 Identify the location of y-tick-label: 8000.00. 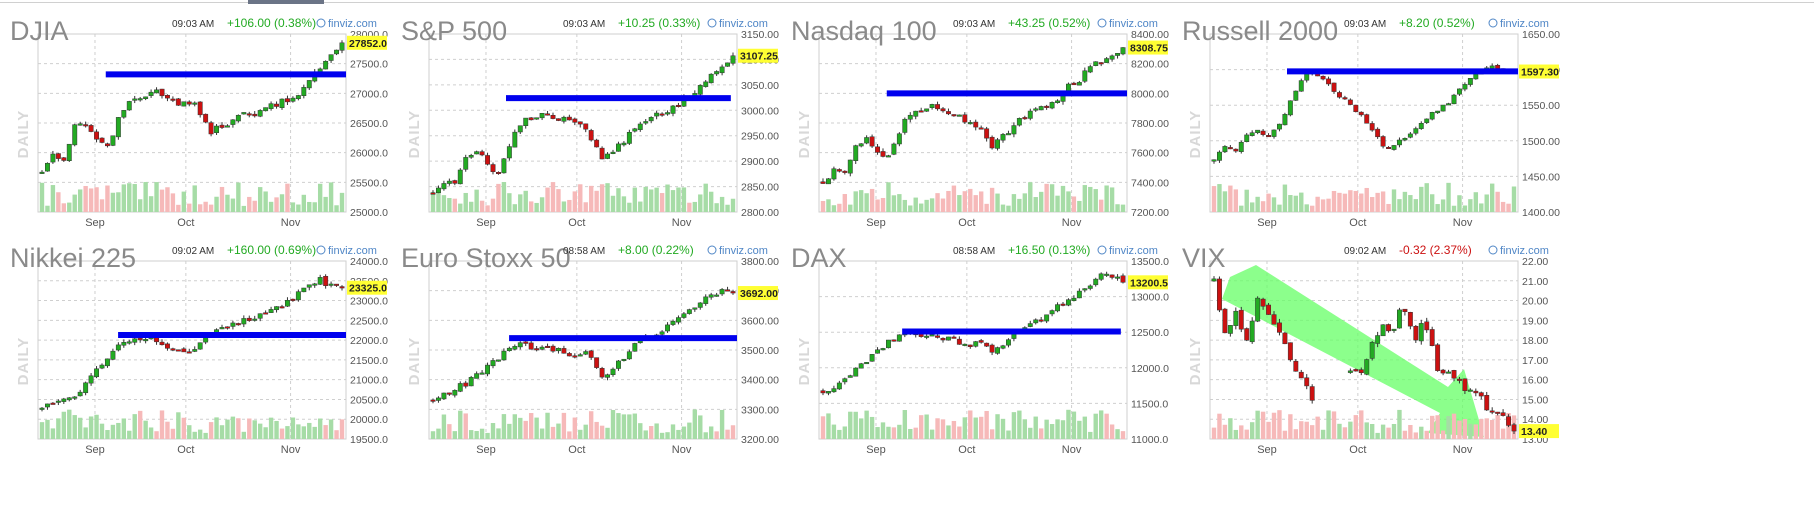
(1150, 94).